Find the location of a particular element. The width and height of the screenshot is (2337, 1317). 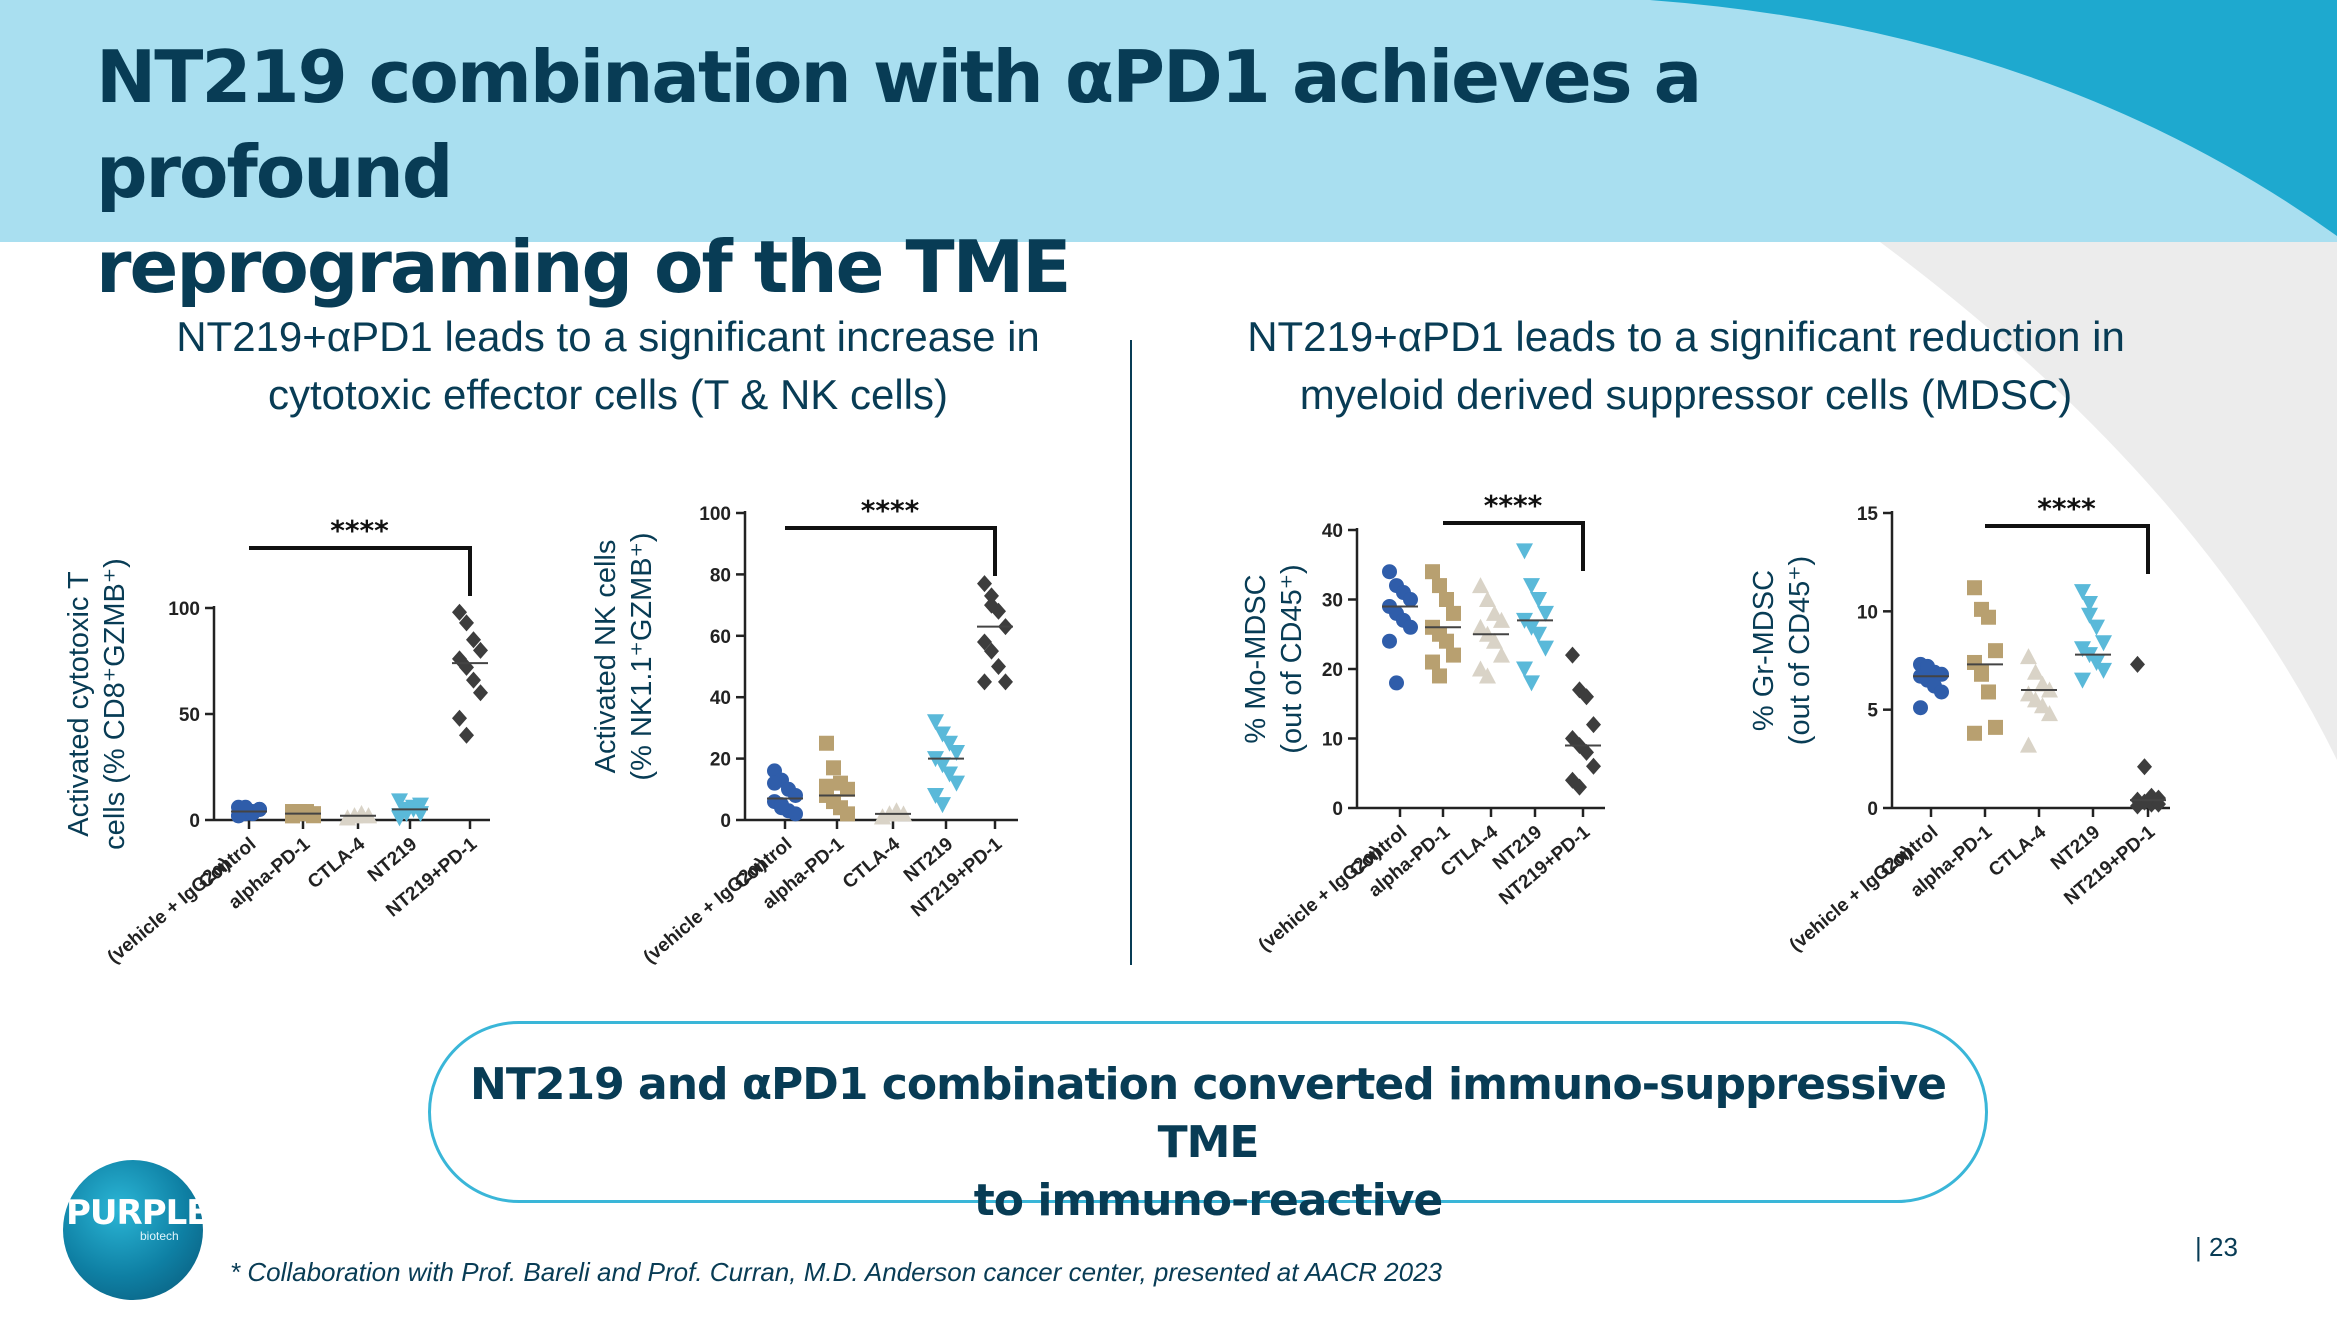

y-axis-title: Activated NK cells (% NK1.1⁺GZMB⁺) is located at coordinates (624, 656).